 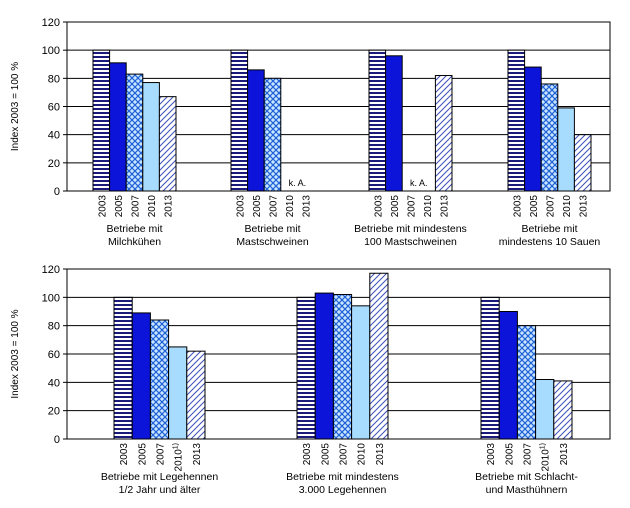 What do you see at coordinates (410, 242) in the screenshot?
I see `group-label: 100 Mastschweinen` at bounding box center [410, 242].